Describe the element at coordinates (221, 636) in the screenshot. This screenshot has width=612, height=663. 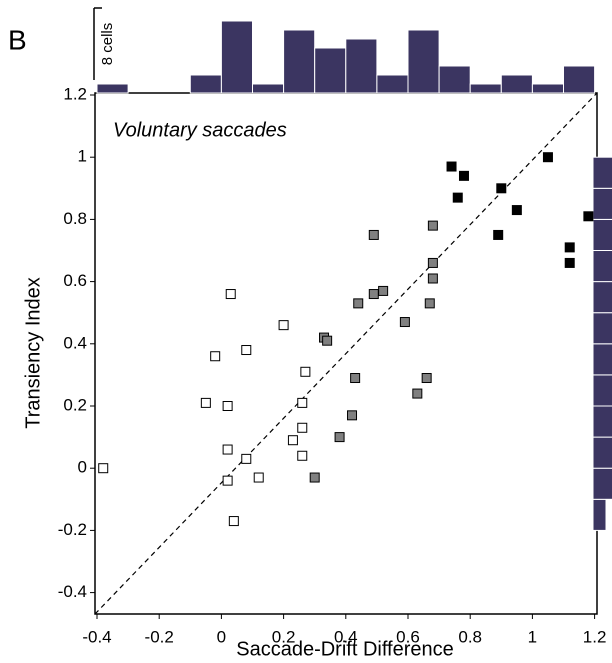
I see `x-tick-label: 0` at that location.